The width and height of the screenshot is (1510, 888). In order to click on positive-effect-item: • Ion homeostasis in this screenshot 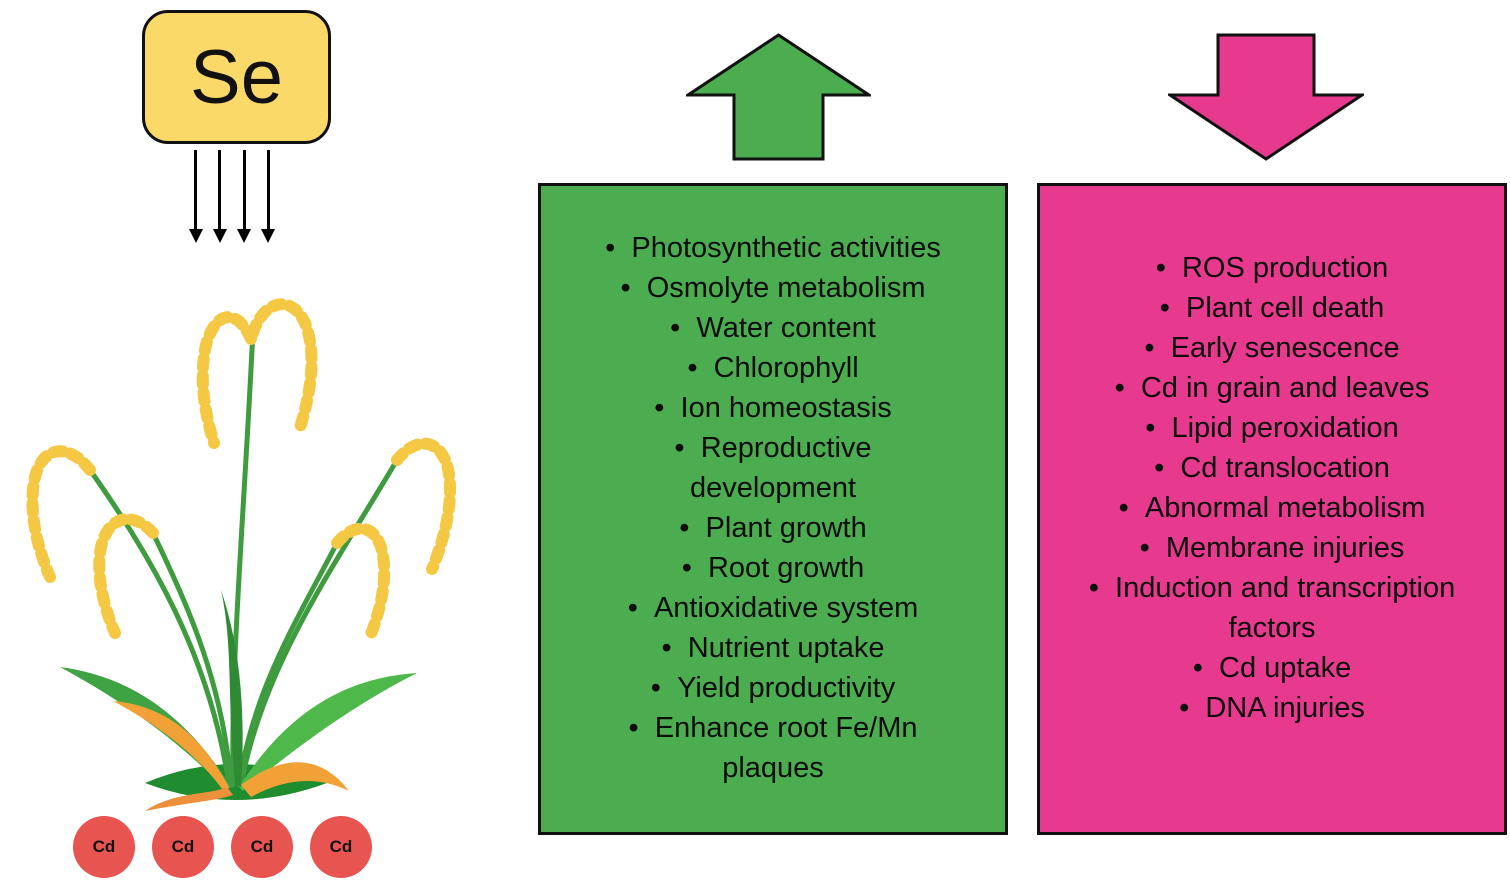, I will do `click(773, 408)`.